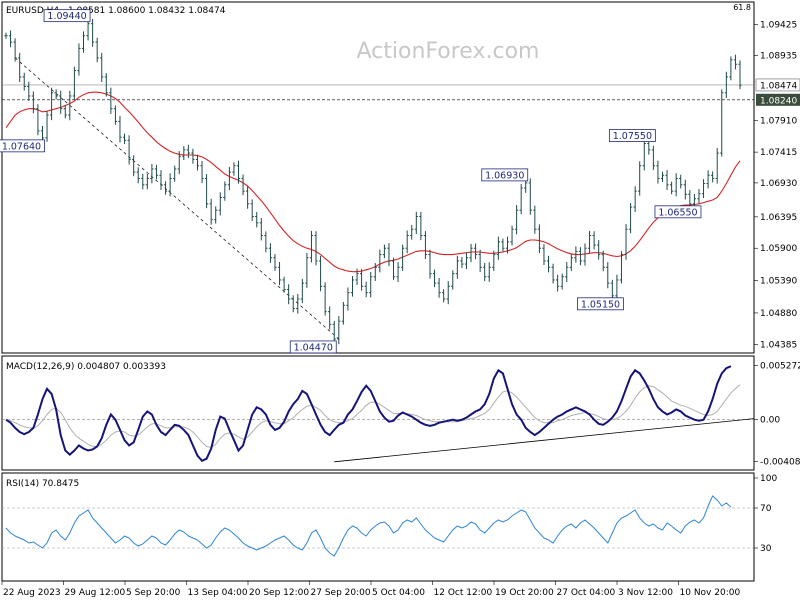 Image resolution: width=800 pixels, height=600 pixels. I want to click on x-tick-label: 5 Oct 04:00, so click(398, 593).